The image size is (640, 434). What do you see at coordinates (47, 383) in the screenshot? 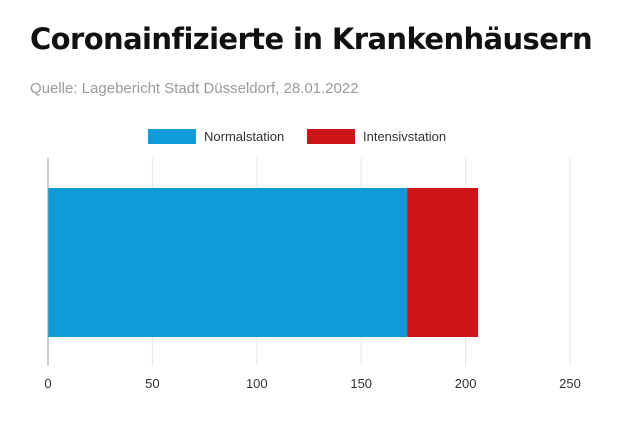
I see `x-tick-label: 0` at bounding box center [47, 383].